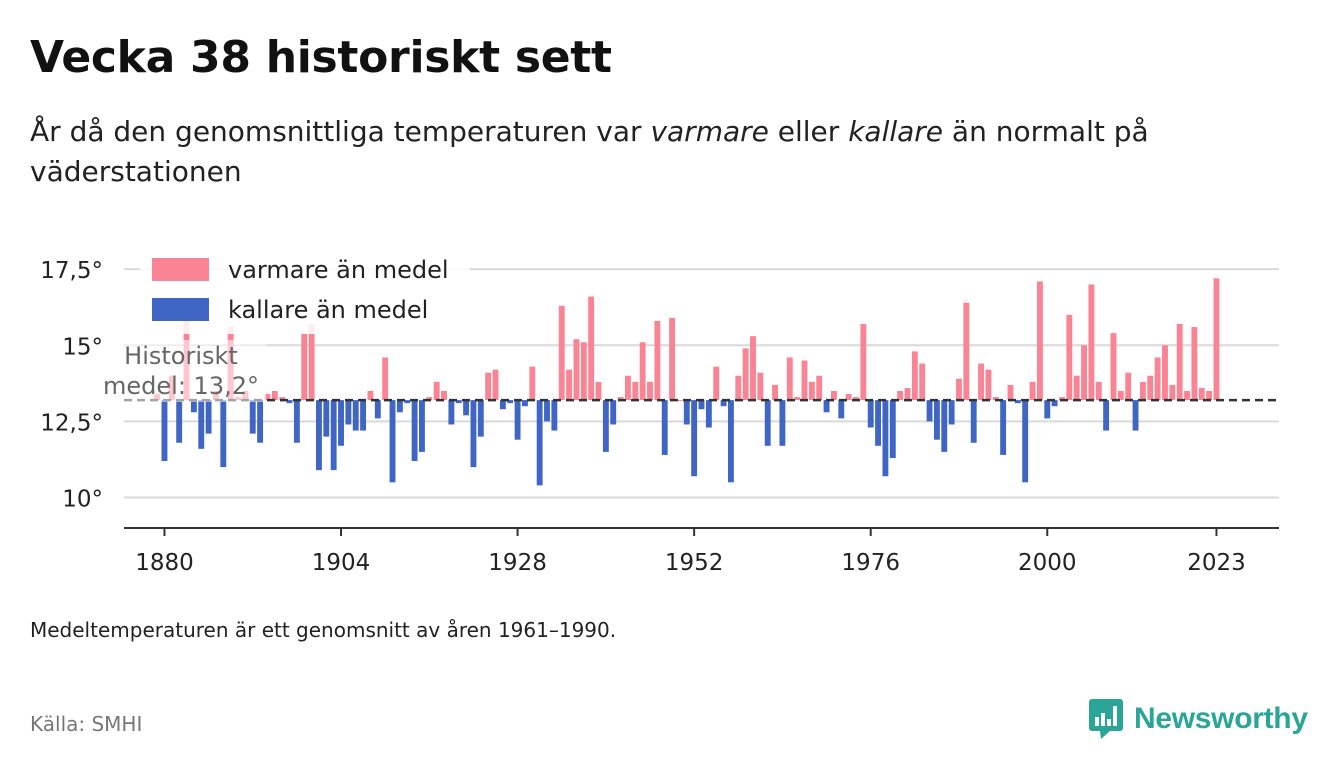  What do you see at coordinates (870, 563) in the screenshot?
I see `x-tick-label: 1976` at bounding box center [870, 563].